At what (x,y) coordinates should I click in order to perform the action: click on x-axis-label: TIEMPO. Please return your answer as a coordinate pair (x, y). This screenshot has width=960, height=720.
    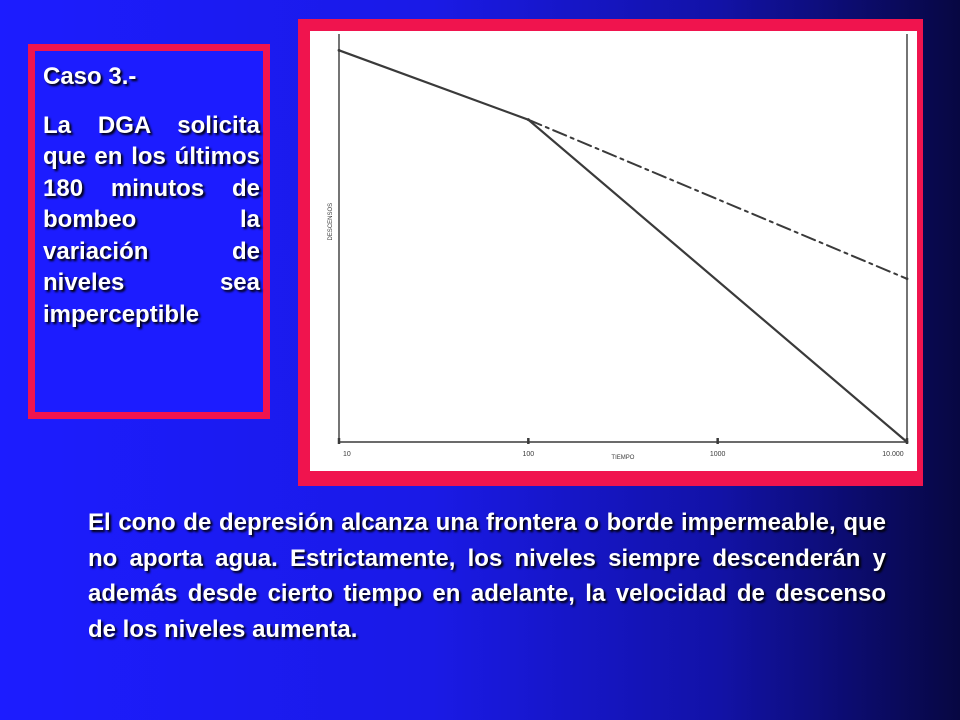
    Looking at the image, I should click on (622, 458).